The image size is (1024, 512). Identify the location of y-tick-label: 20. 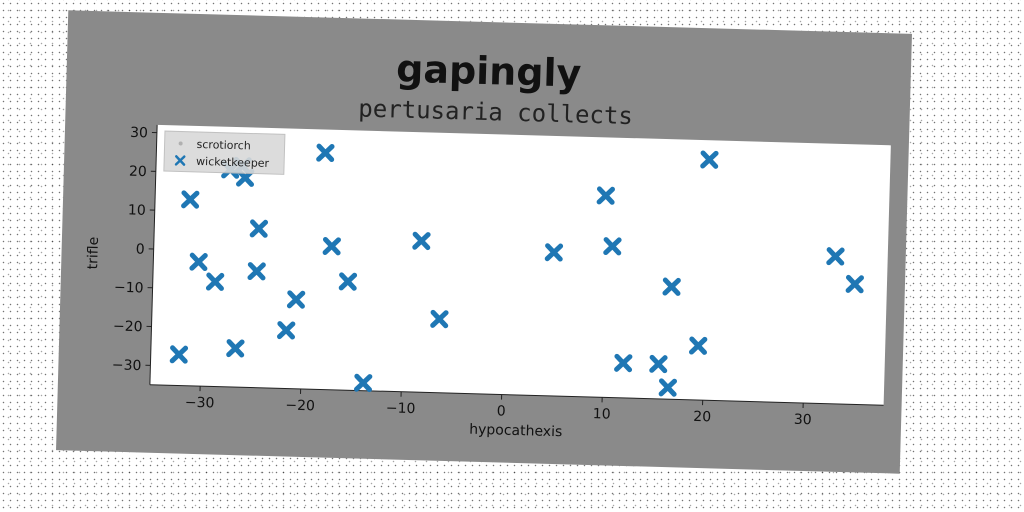
(138, 172).